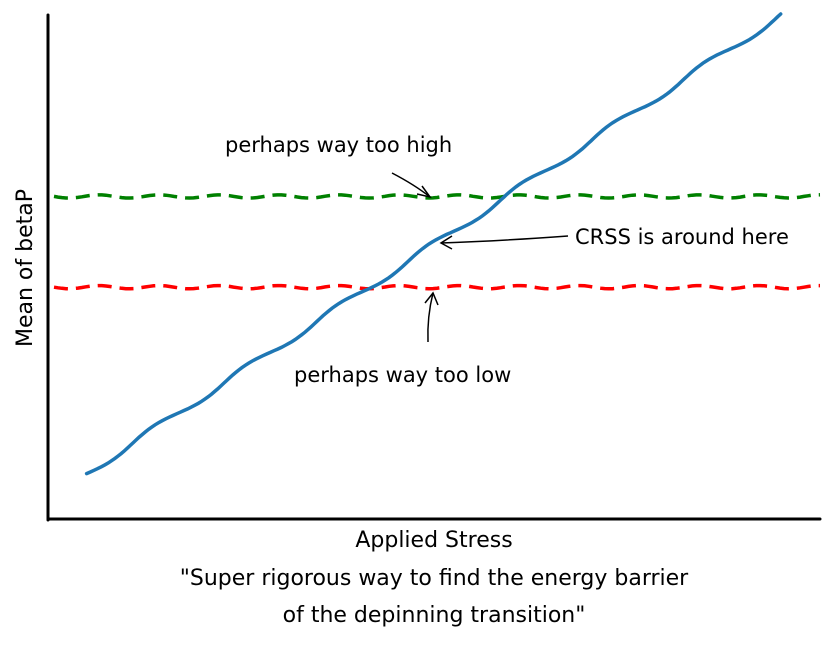  I want to click on annotation-low: perhaps way too low, so click(402, 375).